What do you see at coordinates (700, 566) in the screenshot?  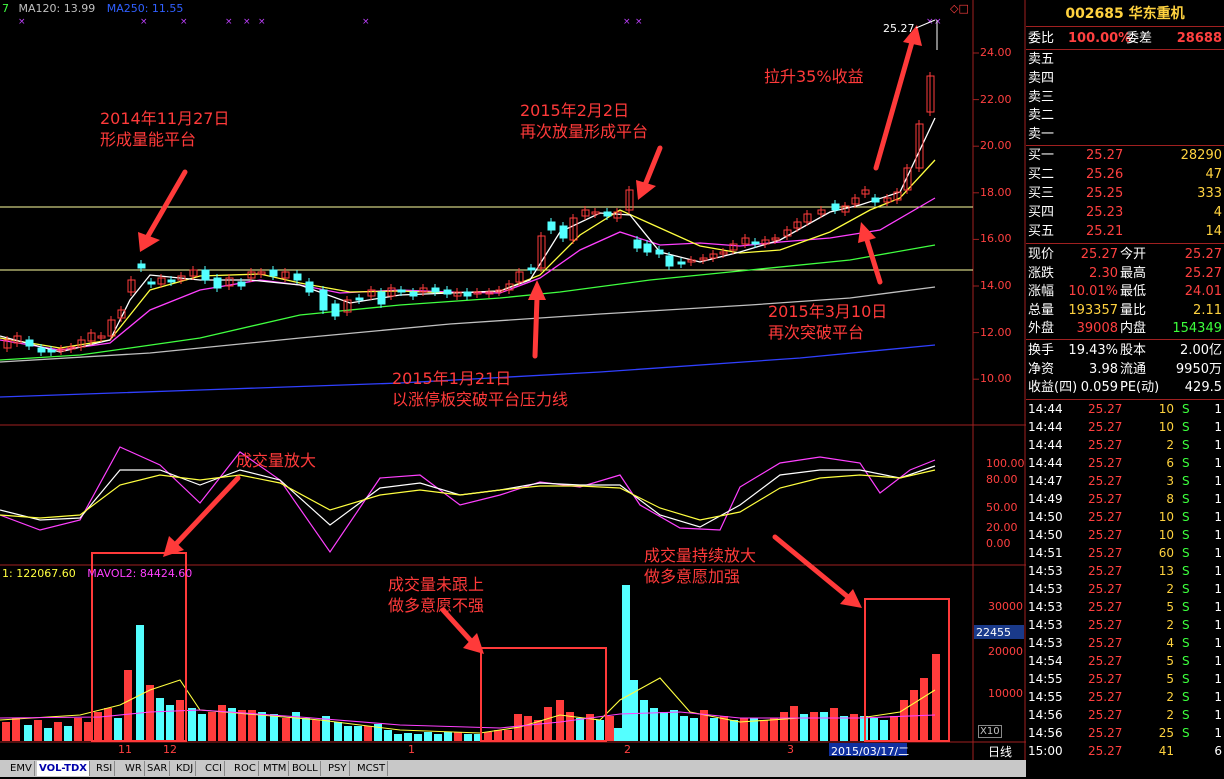 I see `annotation-volume-sustained: 成交量持续放大 做多意愿加强` at bounding box center [700, 566].